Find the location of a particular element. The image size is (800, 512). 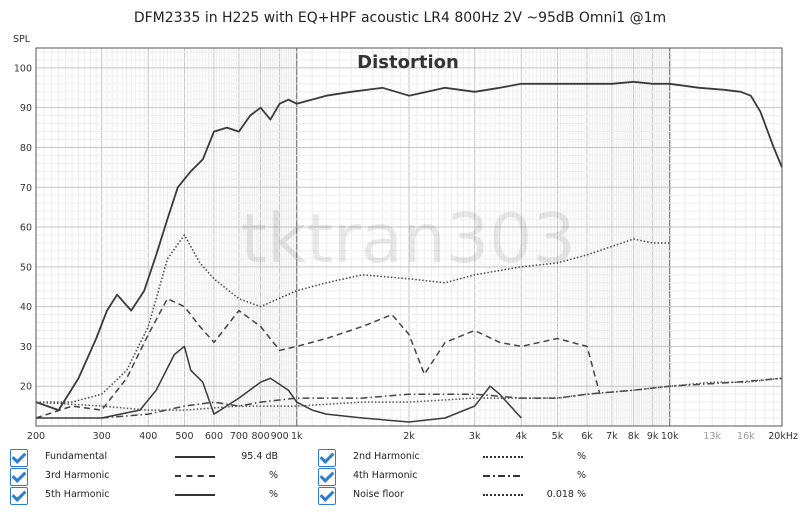

legend-label: Fundamental is located at coordinates (76, 456).